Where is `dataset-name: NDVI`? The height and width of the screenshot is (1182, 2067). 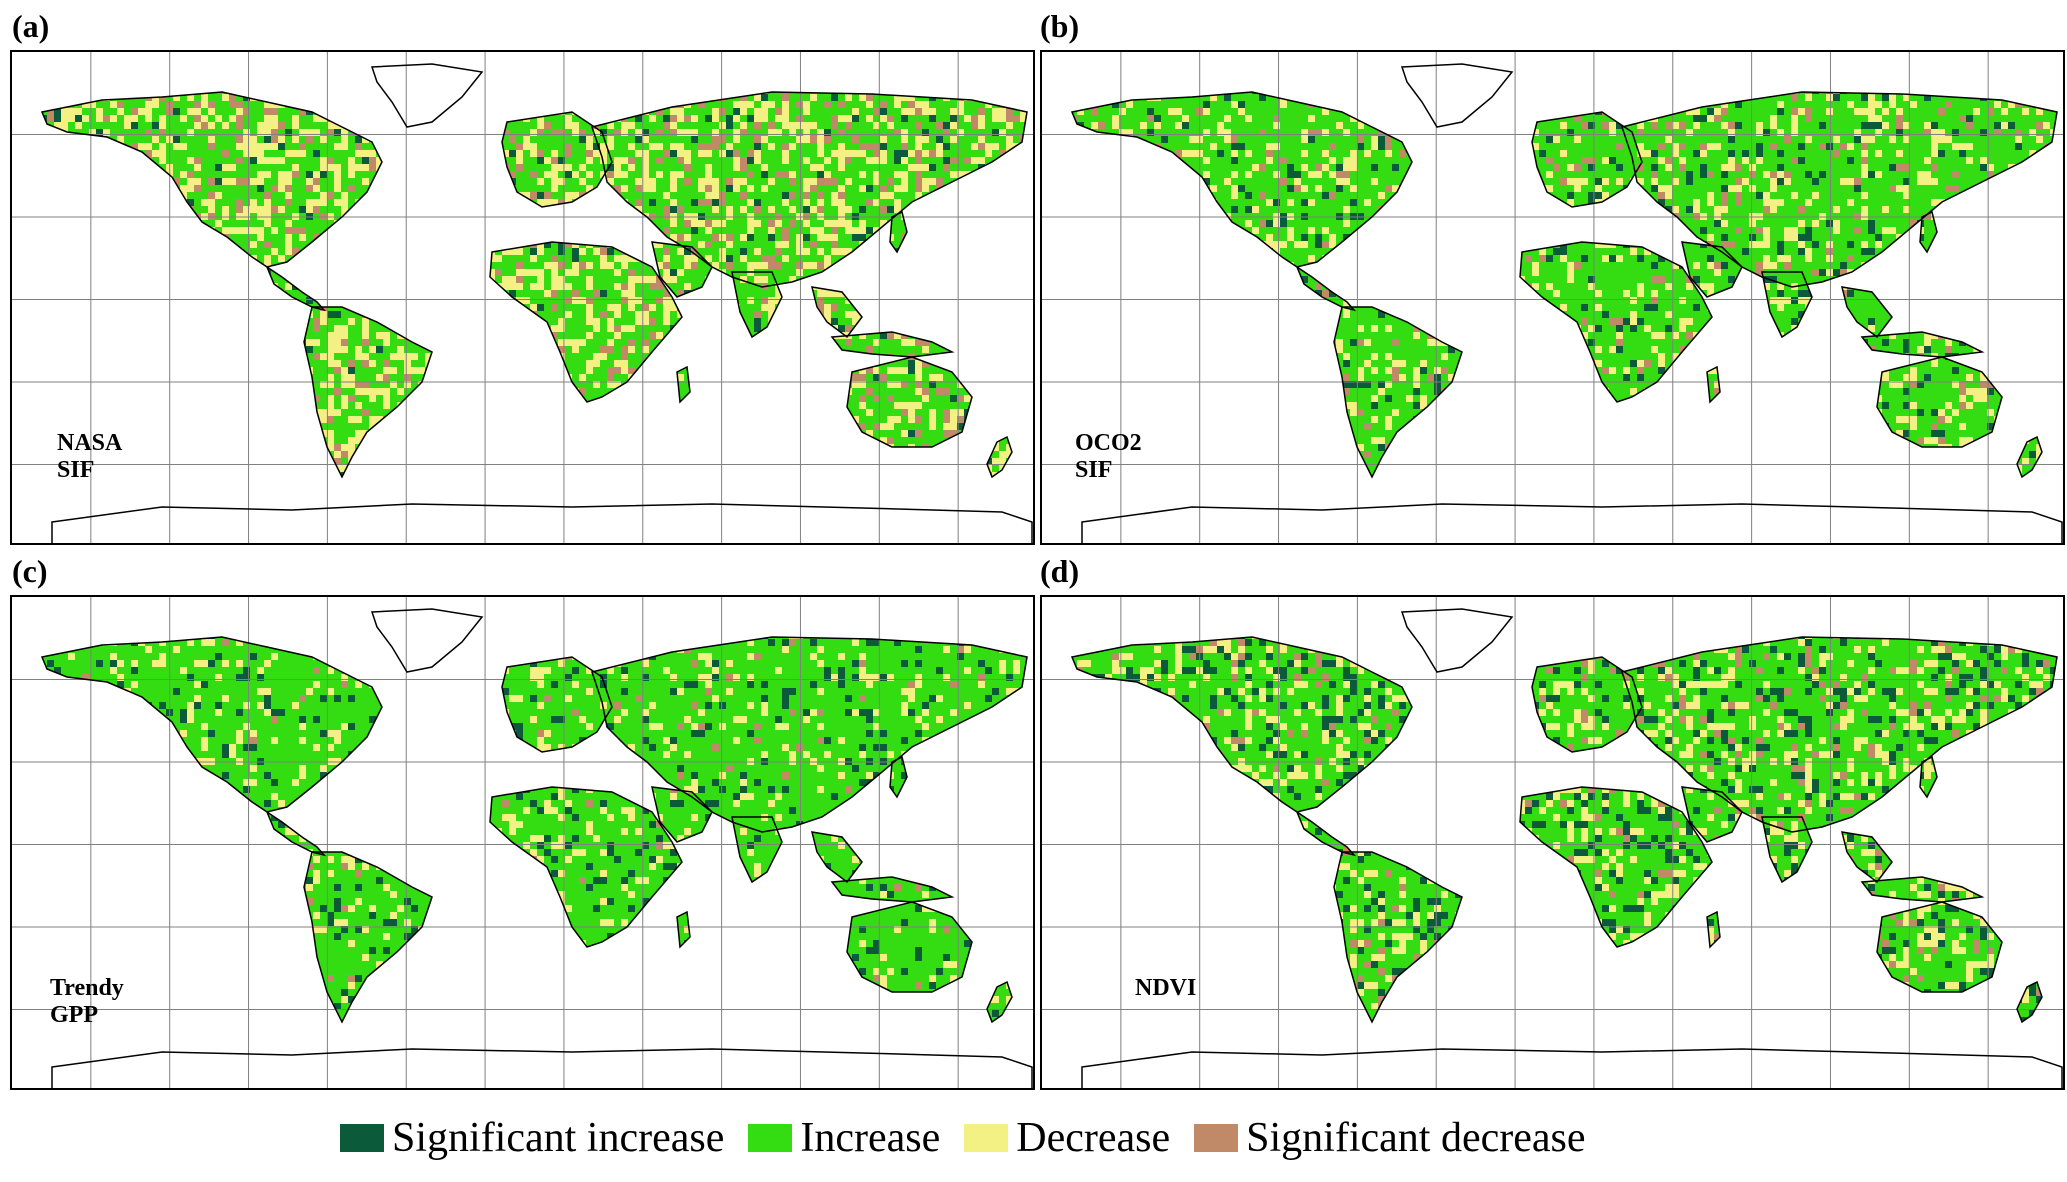 dataset-name: NDVI is located at coordinates (1166, 988).